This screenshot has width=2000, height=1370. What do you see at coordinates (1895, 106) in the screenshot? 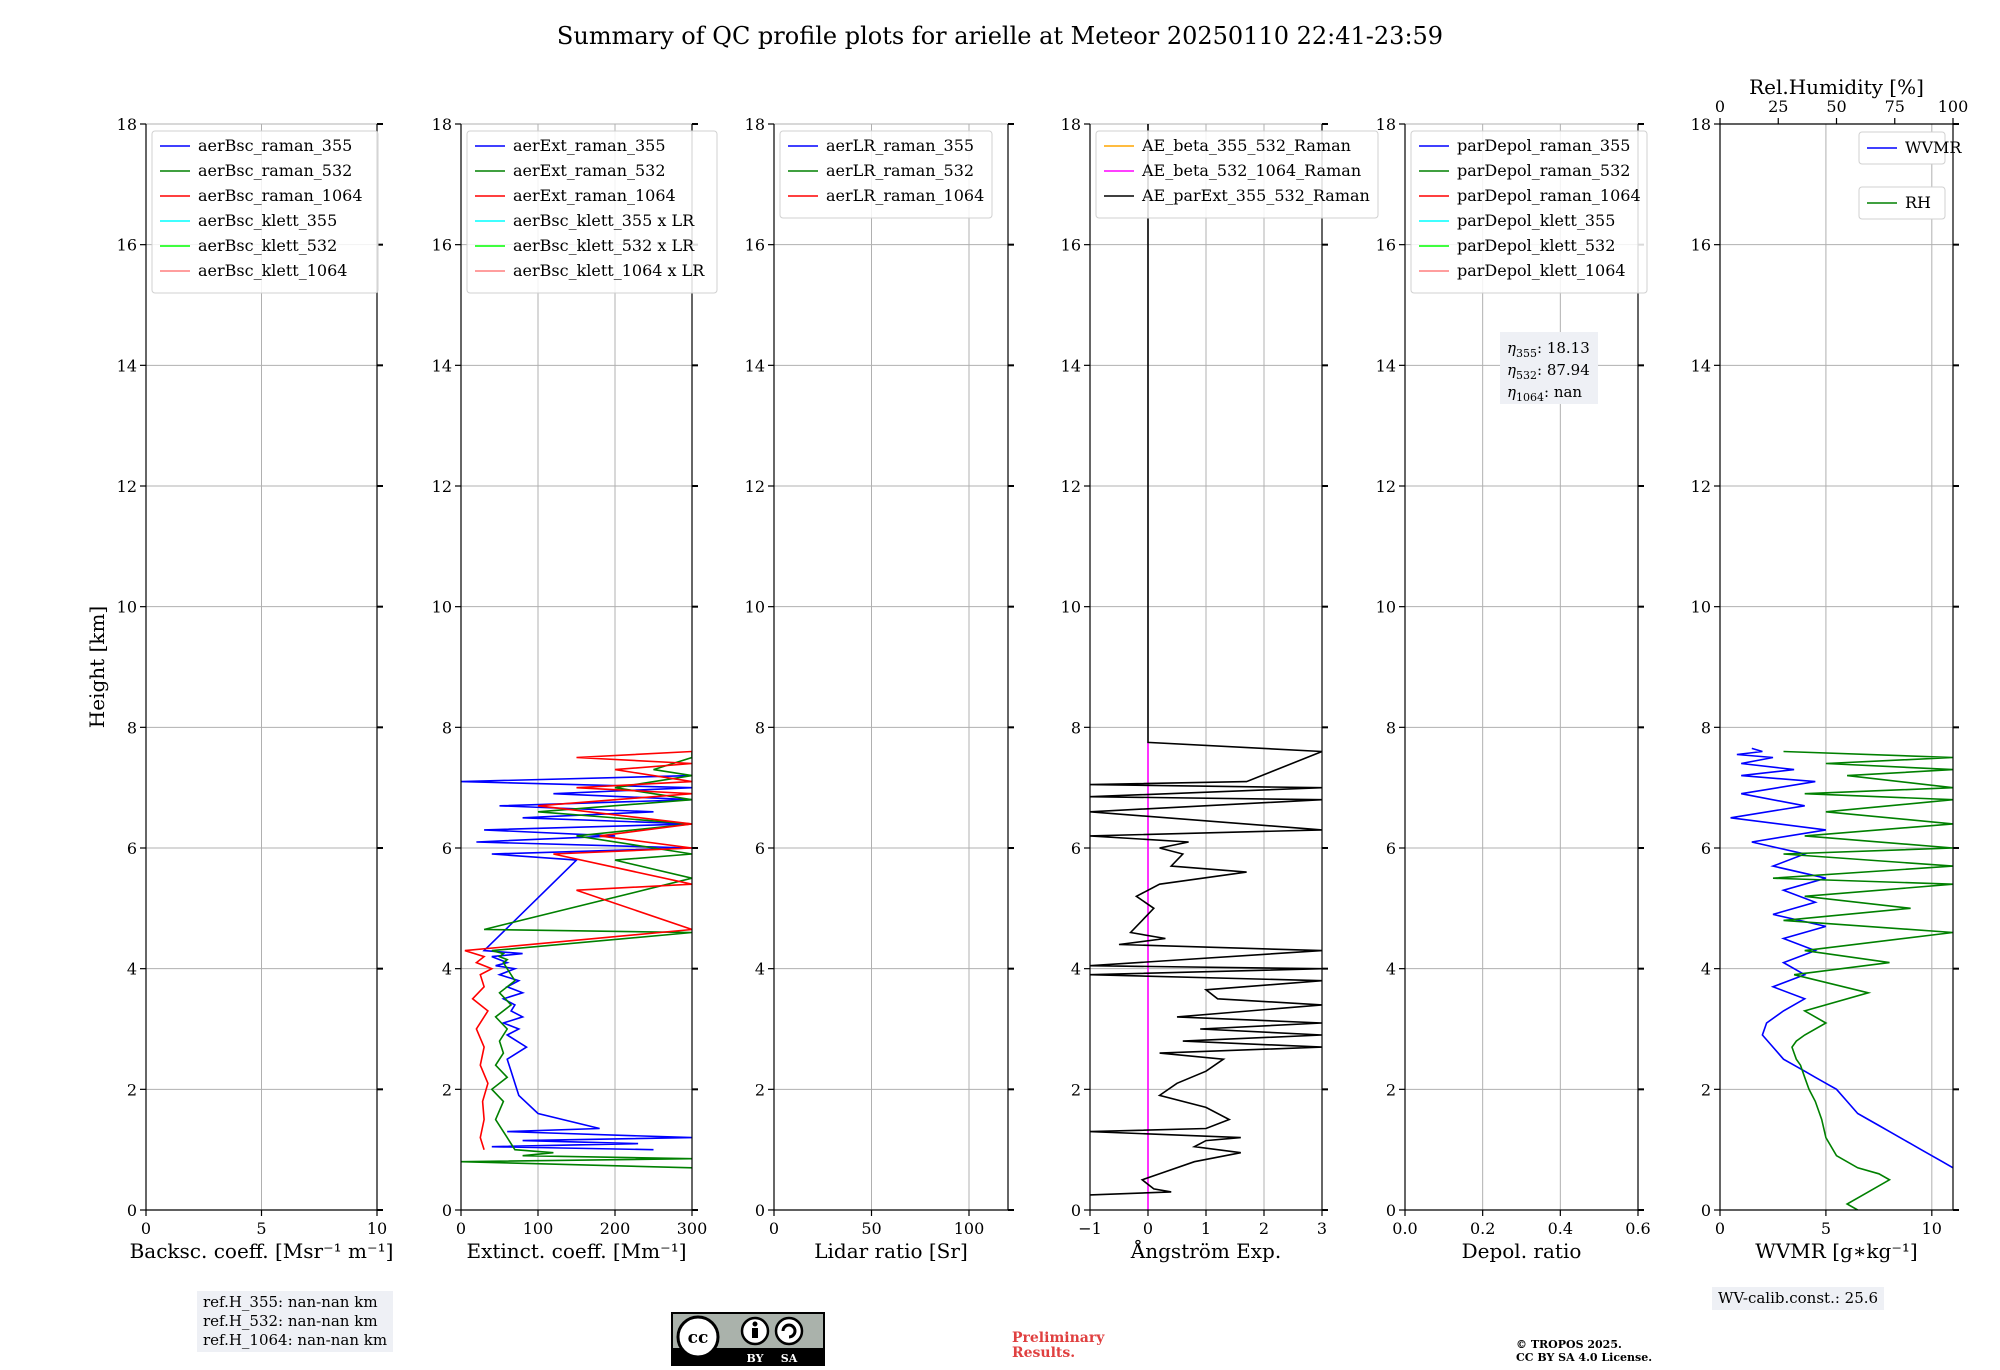
I see `x2-tick-label: 75` at bounding box center [1895, 106].